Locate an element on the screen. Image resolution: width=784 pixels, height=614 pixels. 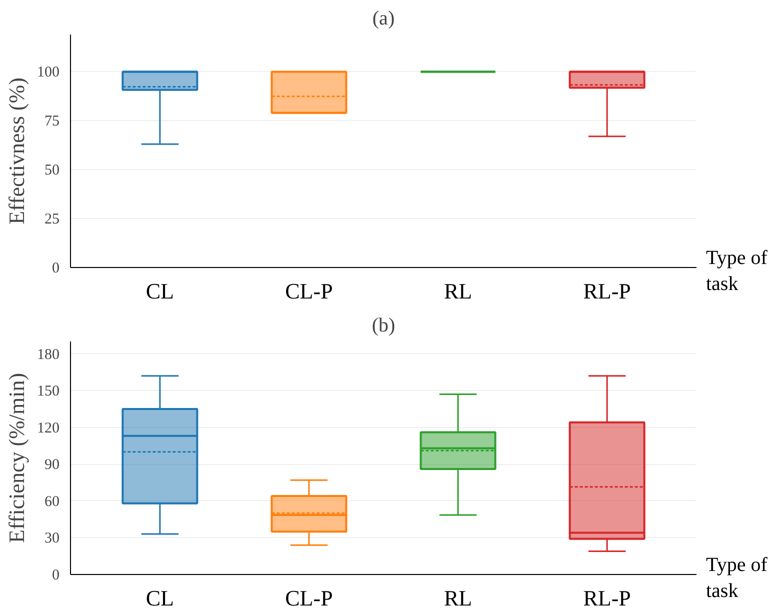
y-tick-label: 180 is located at coordinates (48, 354).